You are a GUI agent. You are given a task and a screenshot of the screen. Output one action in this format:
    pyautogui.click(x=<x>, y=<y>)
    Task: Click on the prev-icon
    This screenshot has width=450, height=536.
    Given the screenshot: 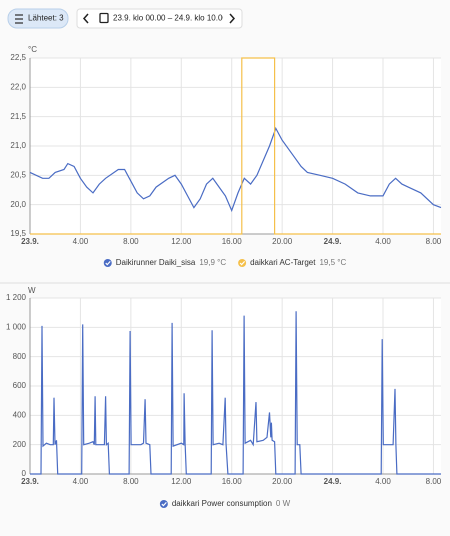 What is the action you would take?
    pyautogui.click(x=85, y=18)
    